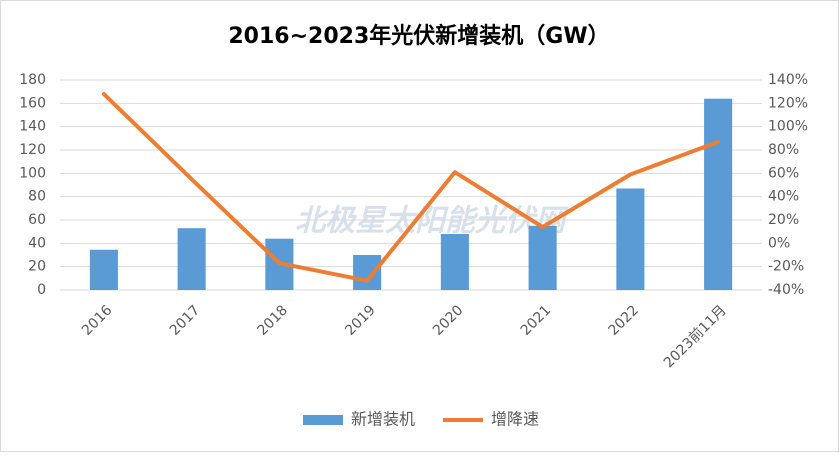 The width and height of the screenshot is (839, 456). What do you see at coordinates (41, 290) in the screenshot?
I see `y-tick-label: 0` at bounding box center [41, 290].